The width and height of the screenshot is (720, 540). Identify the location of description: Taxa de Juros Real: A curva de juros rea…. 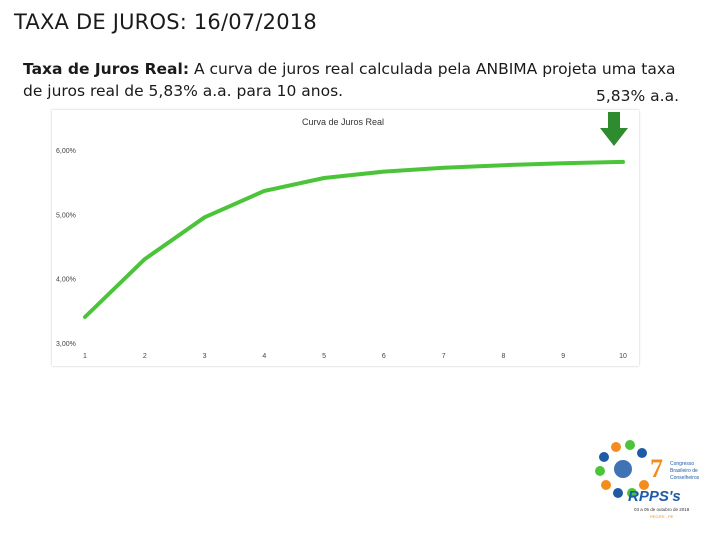
(360, 80).